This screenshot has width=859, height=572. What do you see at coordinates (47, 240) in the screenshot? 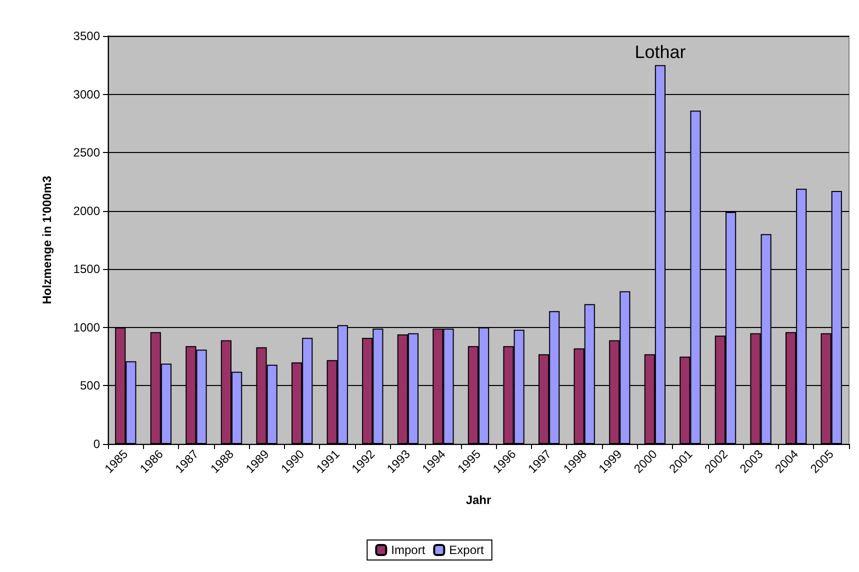
I see `y-axis-title: Holzmenge in 1'000m3` at bounding box center [47, 240].